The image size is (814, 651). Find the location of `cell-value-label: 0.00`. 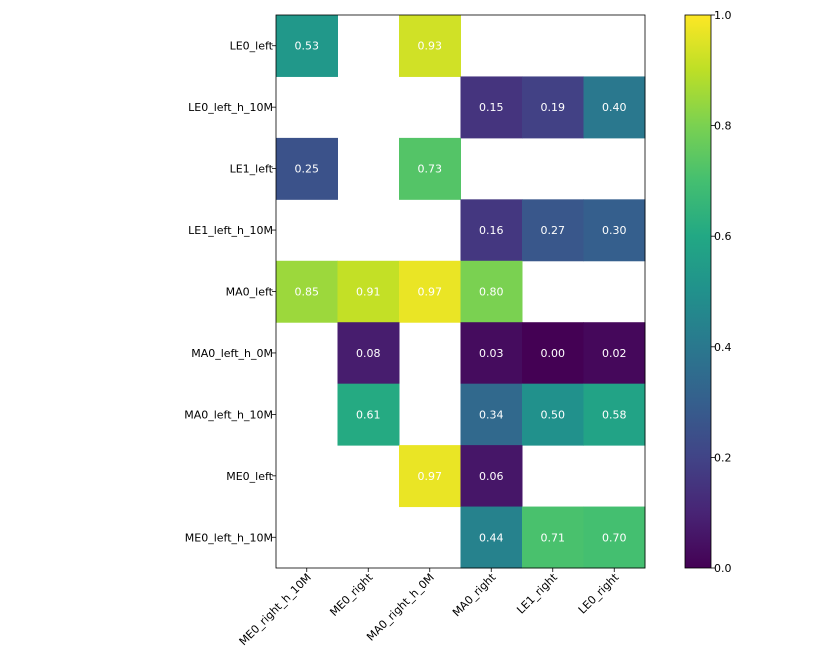

cell-value-label: 0.00 is located at coordinates (553, 353).